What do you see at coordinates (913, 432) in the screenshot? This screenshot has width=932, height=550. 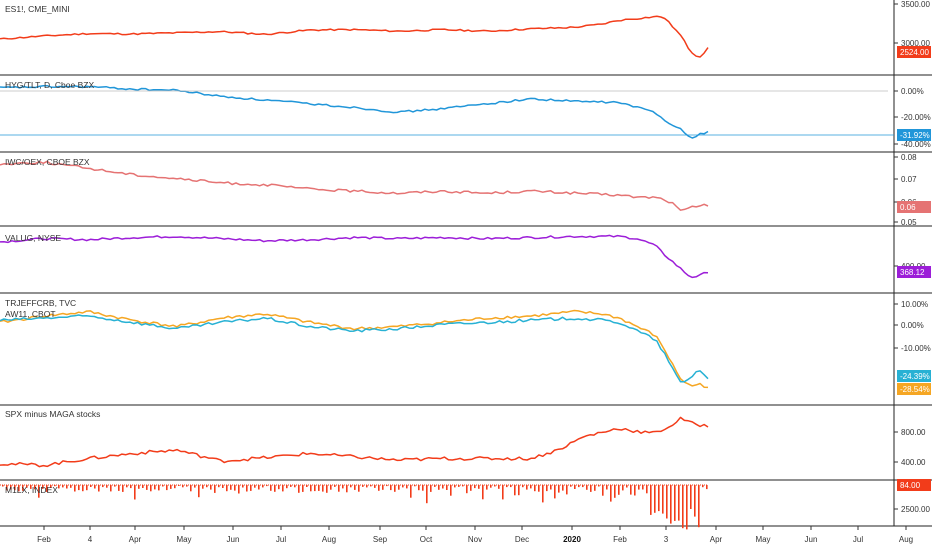 I see `y-tick-label: 800.00` at bounding box center [913, 432].